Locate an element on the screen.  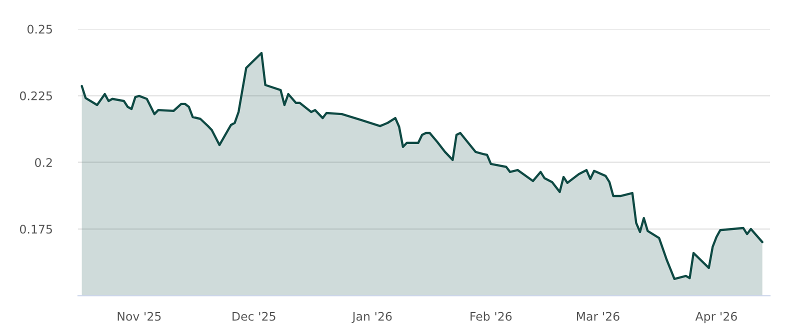
x-tick-label: Jan '26 is located at coordinates (372, 318).